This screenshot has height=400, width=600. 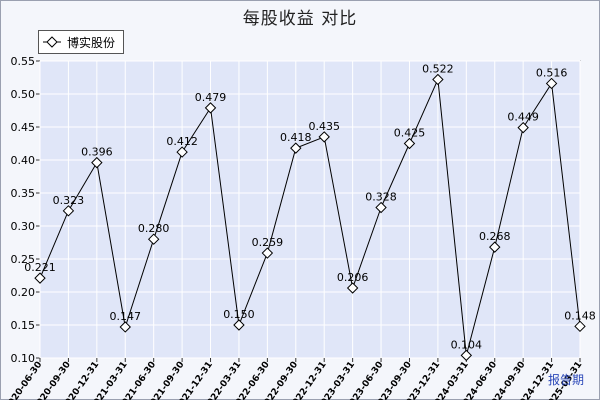 What do you see at coordinates (353, 277) in the screenshot?
I see `data-label: 0.206` at bounding box center [353, 277].